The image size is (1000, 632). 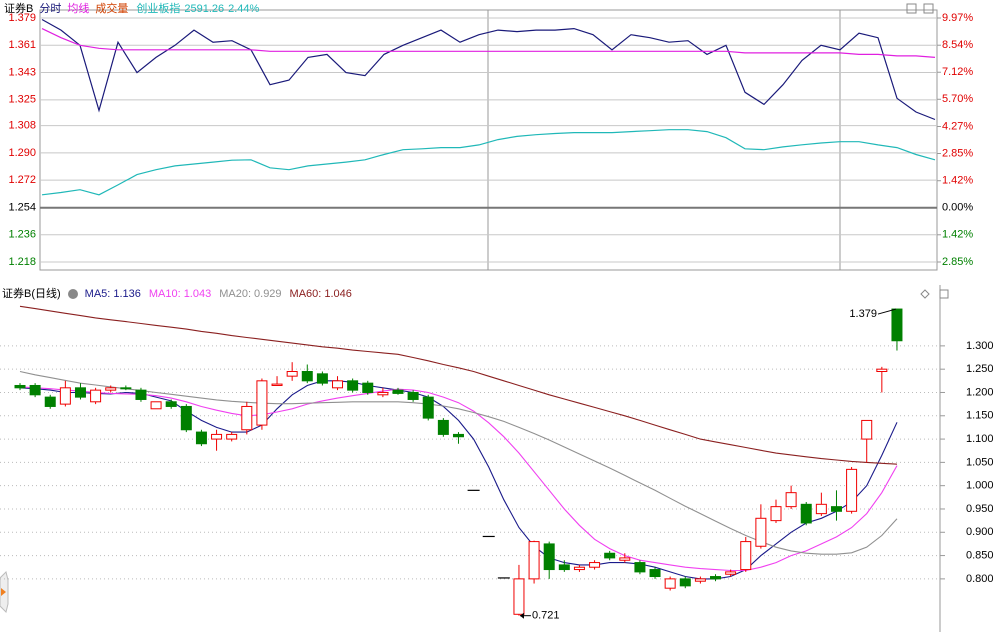 What do you see at coordinates (18, 8) in the screenshot?
I see `panel-title: 证券B` at bounding box center [18, 8].